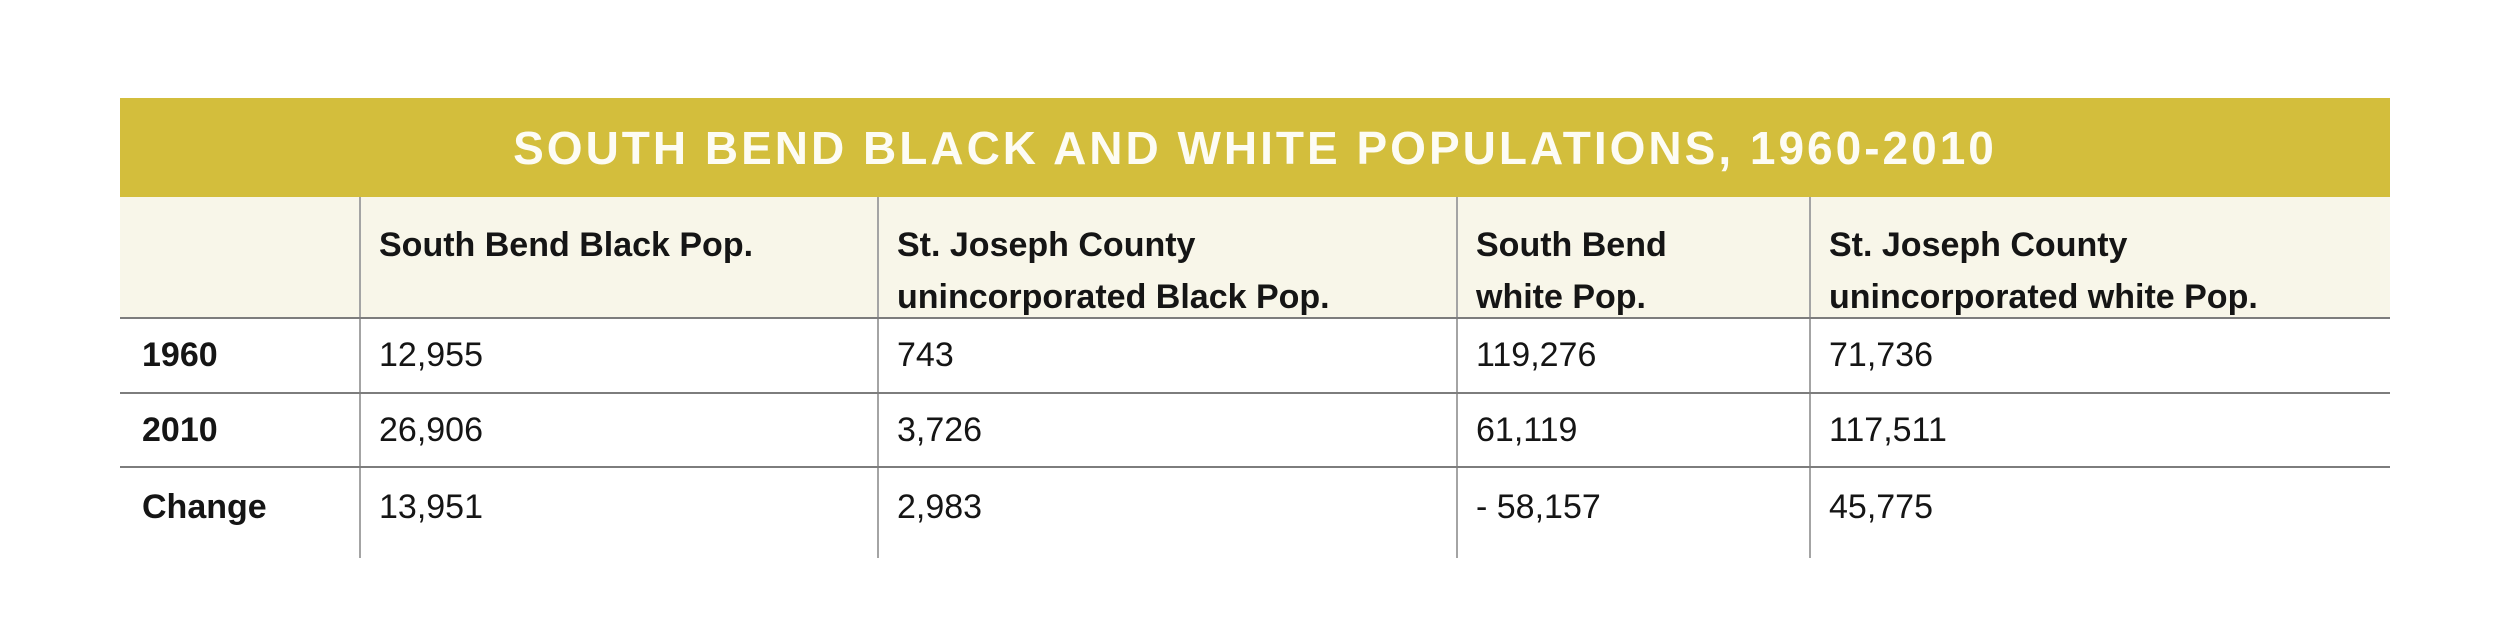  Describe the element at coordinates (618, 513) in the screenshot. I see `cell-change-sb-black: 13,951` at that location.